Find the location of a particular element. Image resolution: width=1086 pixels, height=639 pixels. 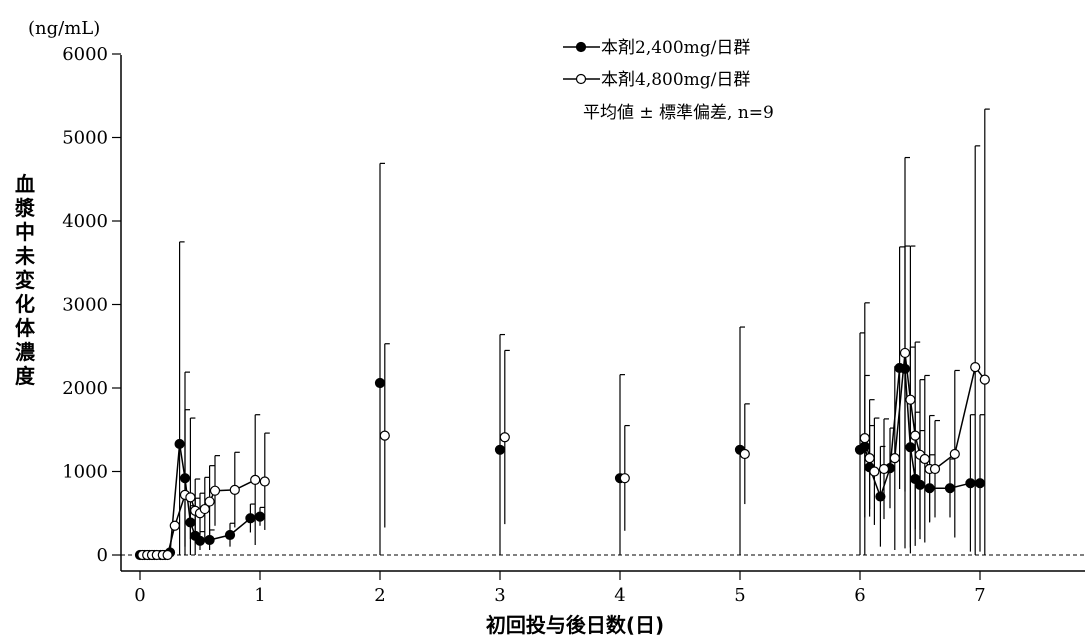

y-tick-label: 5000 is located at coordinates (85, 138).